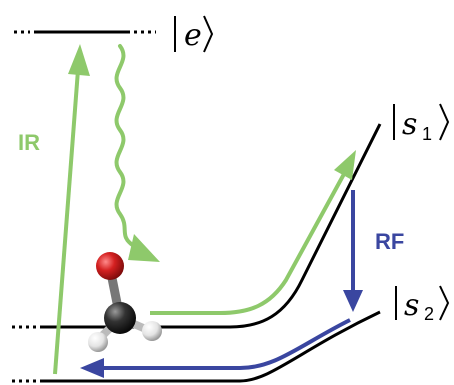  What do you see at coordinates (353, 251) in the screenshot?
I see `rf-transition-arrow` at bounding box center [353, 251].